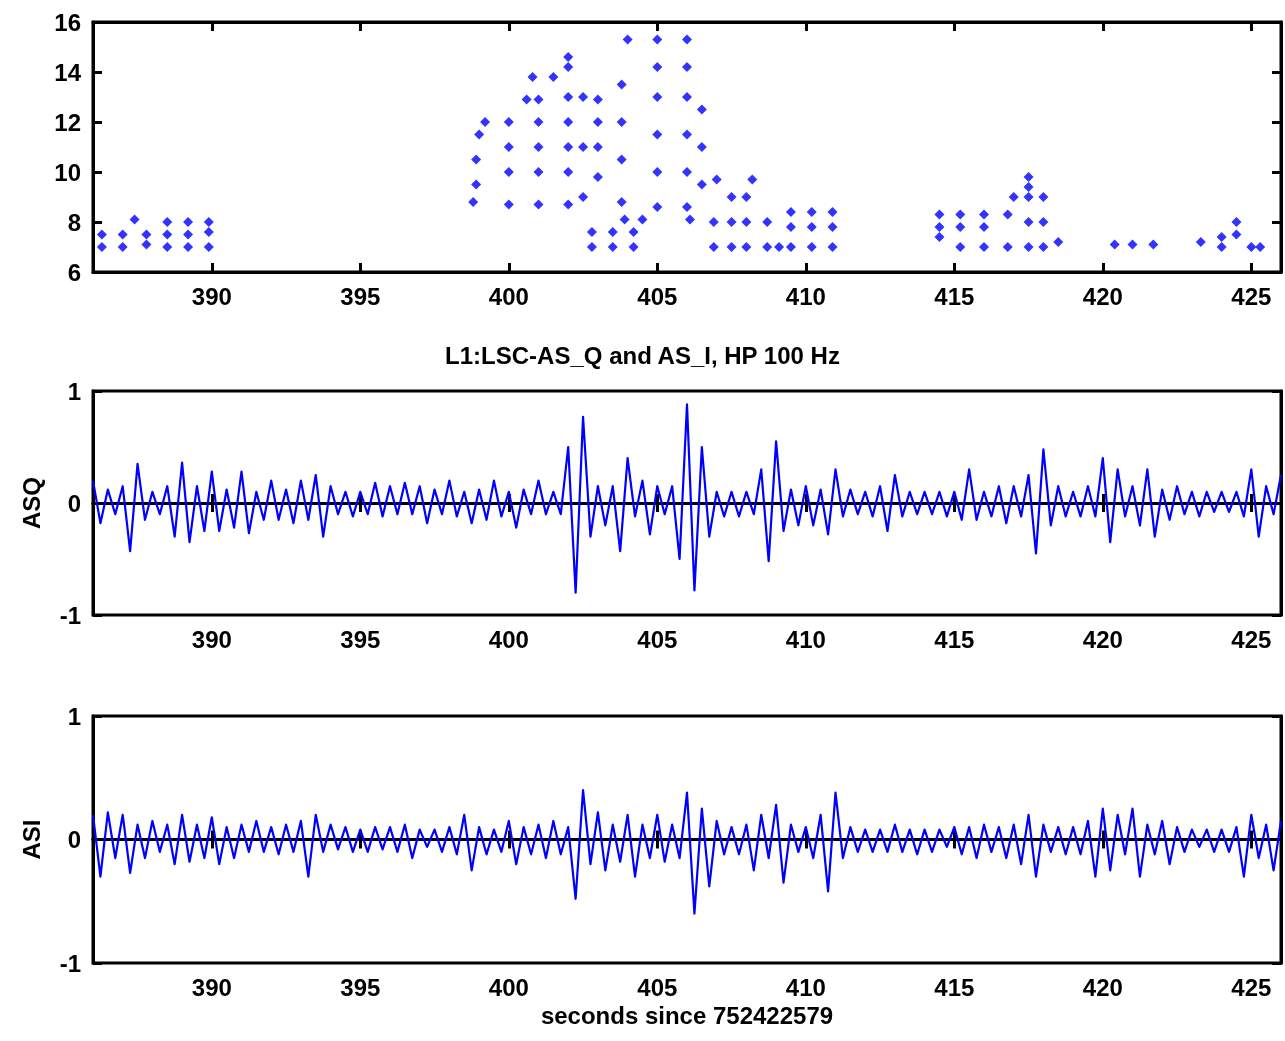  I want to click on y-tick-label: 12, so click(67, 122).